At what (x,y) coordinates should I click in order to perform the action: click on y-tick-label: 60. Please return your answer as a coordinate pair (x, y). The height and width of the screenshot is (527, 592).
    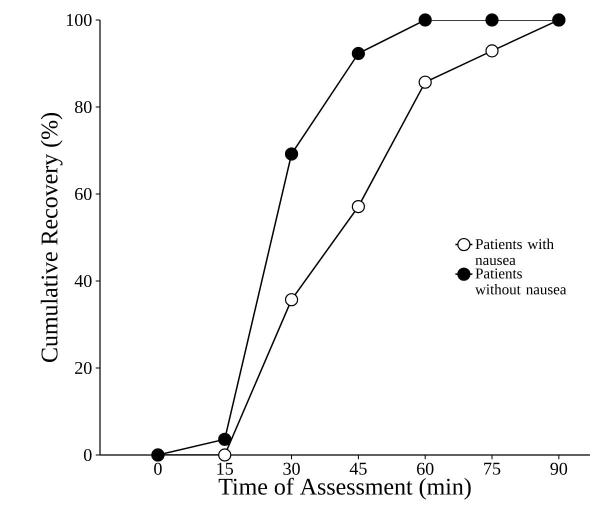
    Looking at the image, I should click on (83, 194).